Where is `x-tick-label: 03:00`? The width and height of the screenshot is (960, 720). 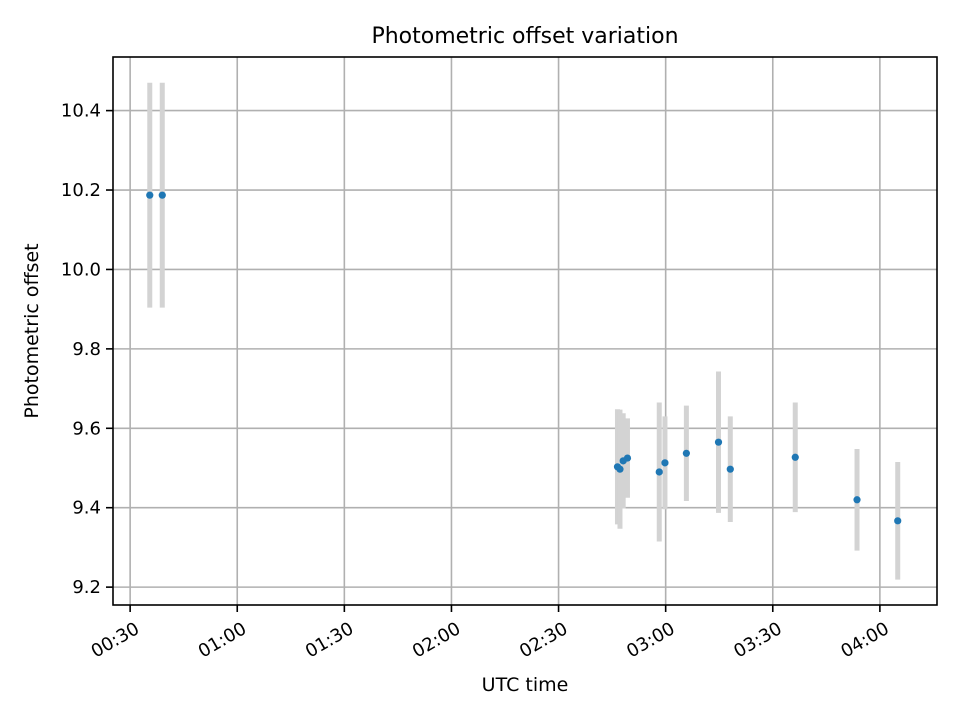
x-tick-label: 03:00 is located at coordinates (650, 640).